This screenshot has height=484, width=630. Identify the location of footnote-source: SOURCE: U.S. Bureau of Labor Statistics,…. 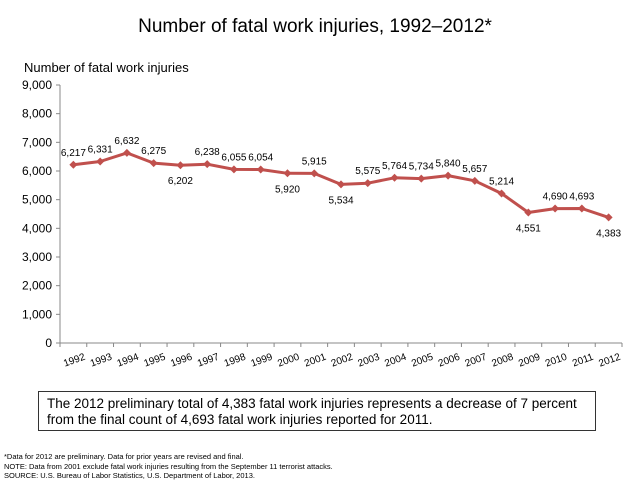
(129, 475).